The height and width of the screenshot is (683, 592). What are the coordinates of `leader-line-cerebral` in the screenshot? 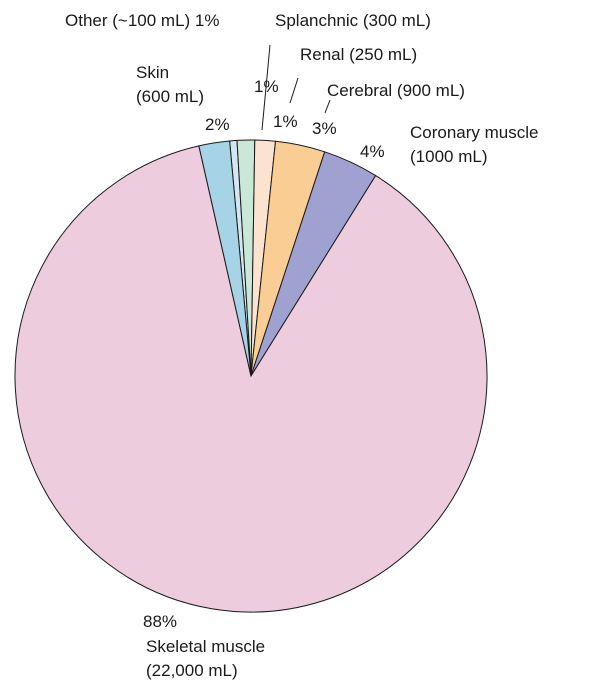 It's located at (327, 106).